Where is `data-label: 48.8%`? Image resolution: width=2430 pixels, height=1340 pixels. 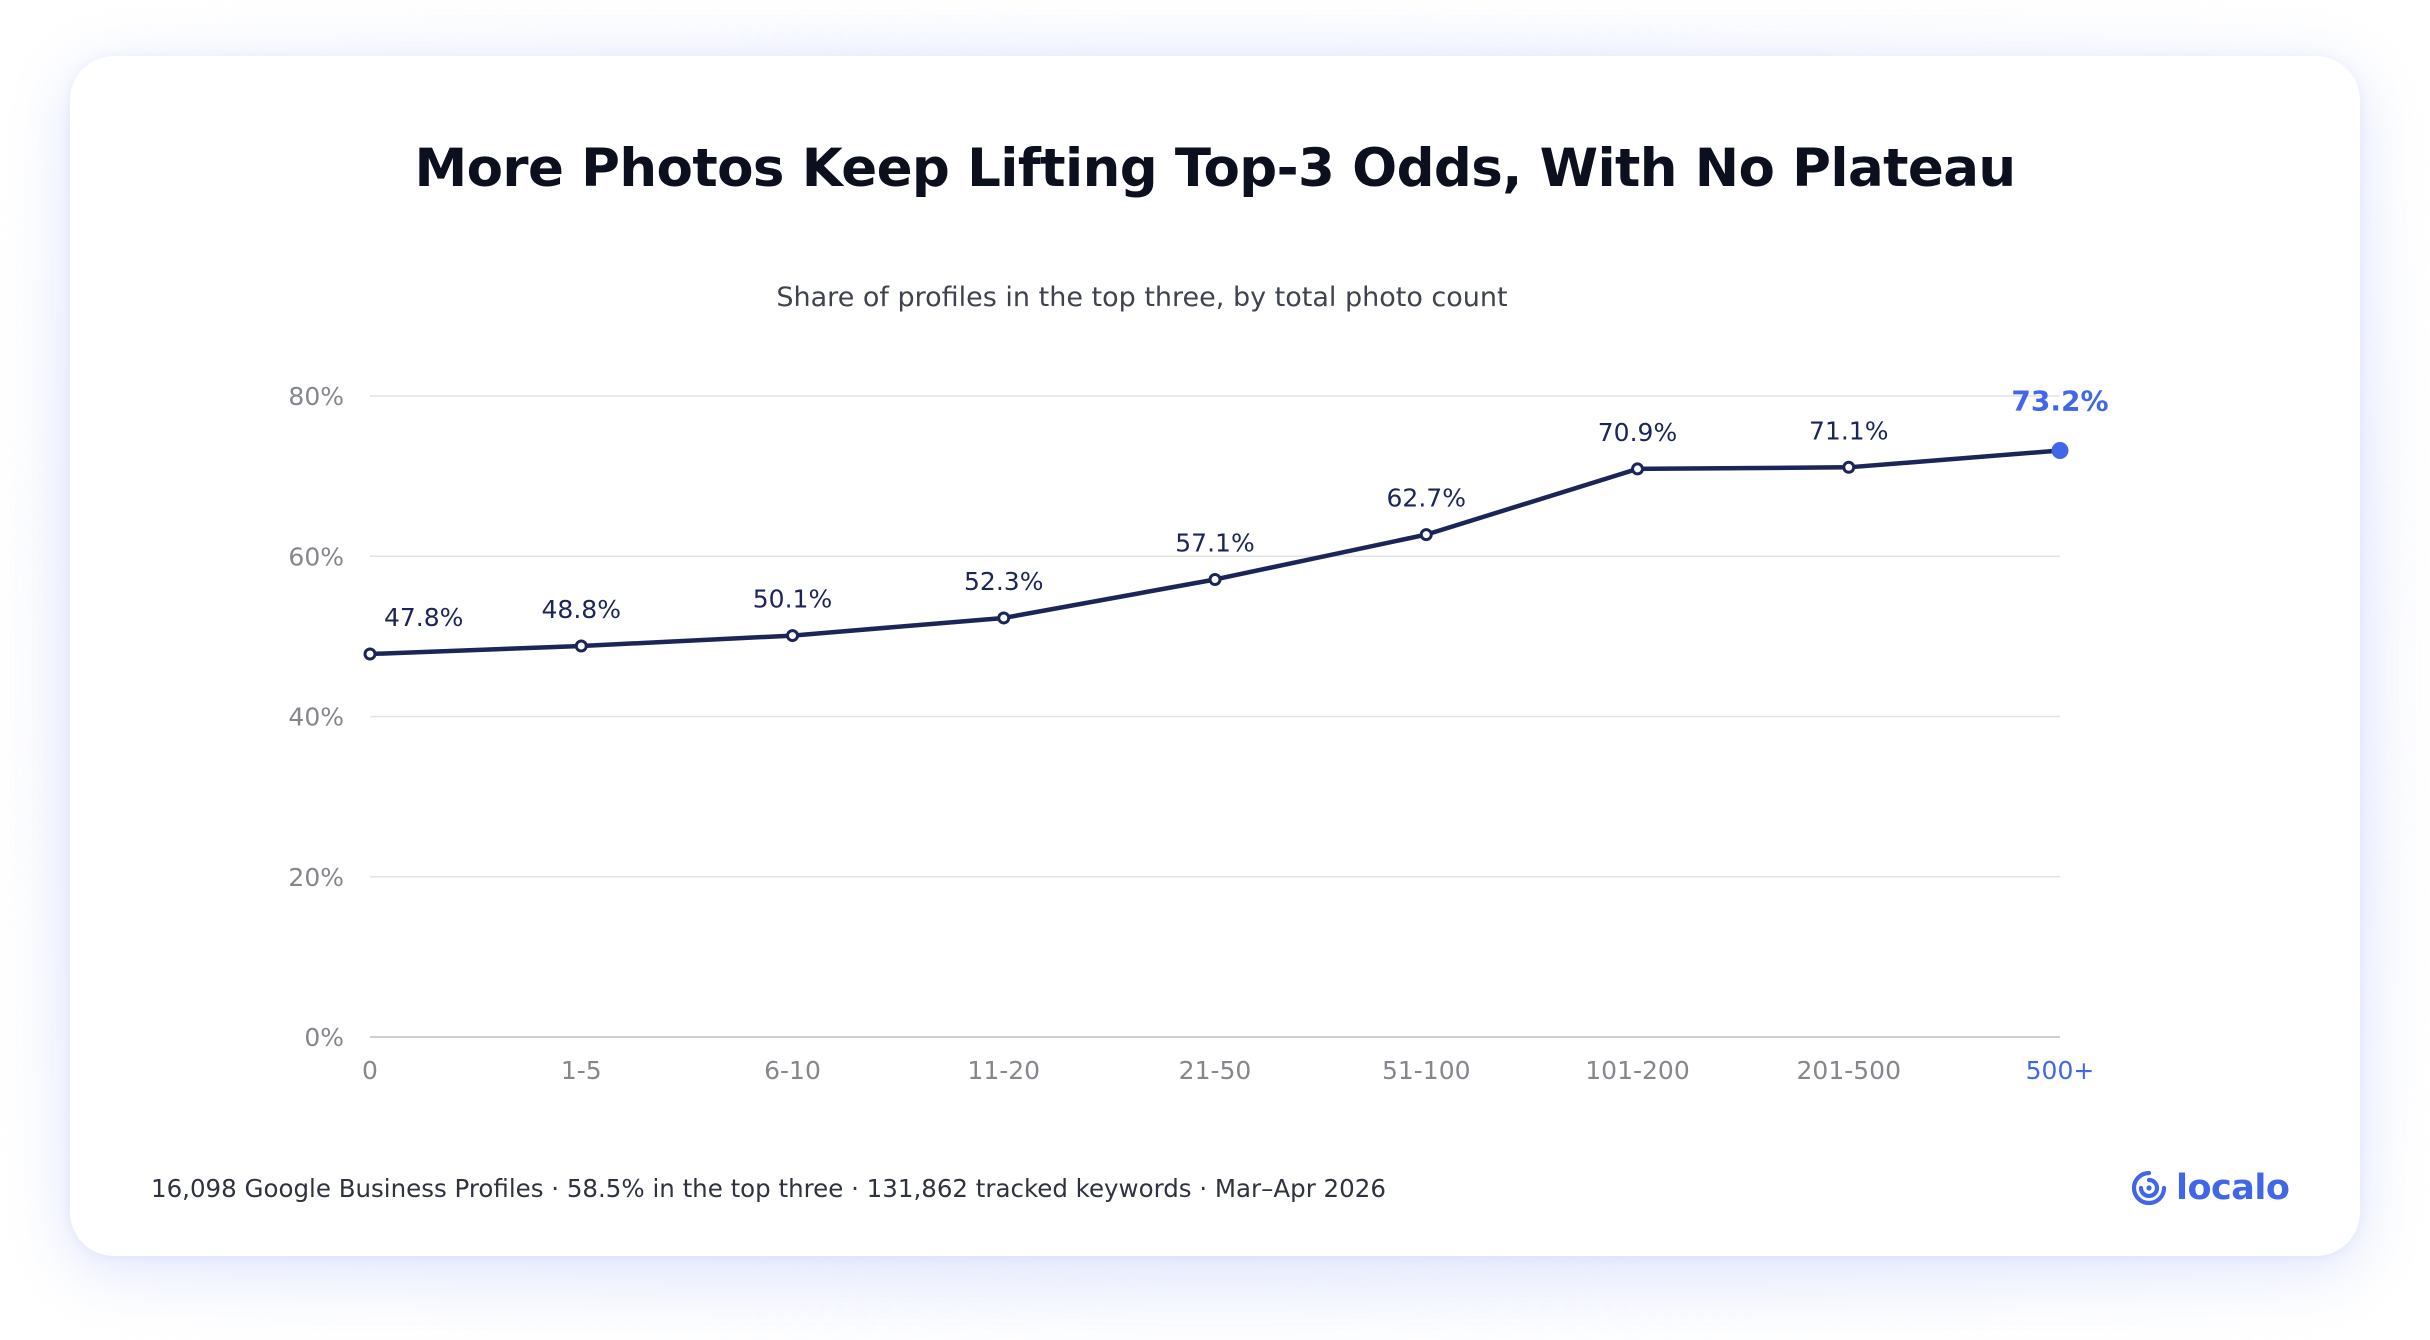 data-label: 48.8% is located at coordinates (581, 609).